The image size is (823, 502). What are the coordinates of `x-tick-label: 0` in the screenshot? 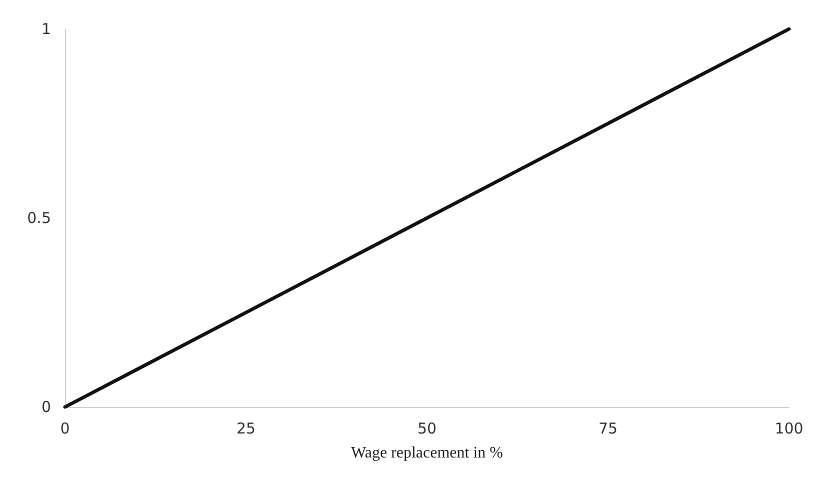 It's located at (65, 429).